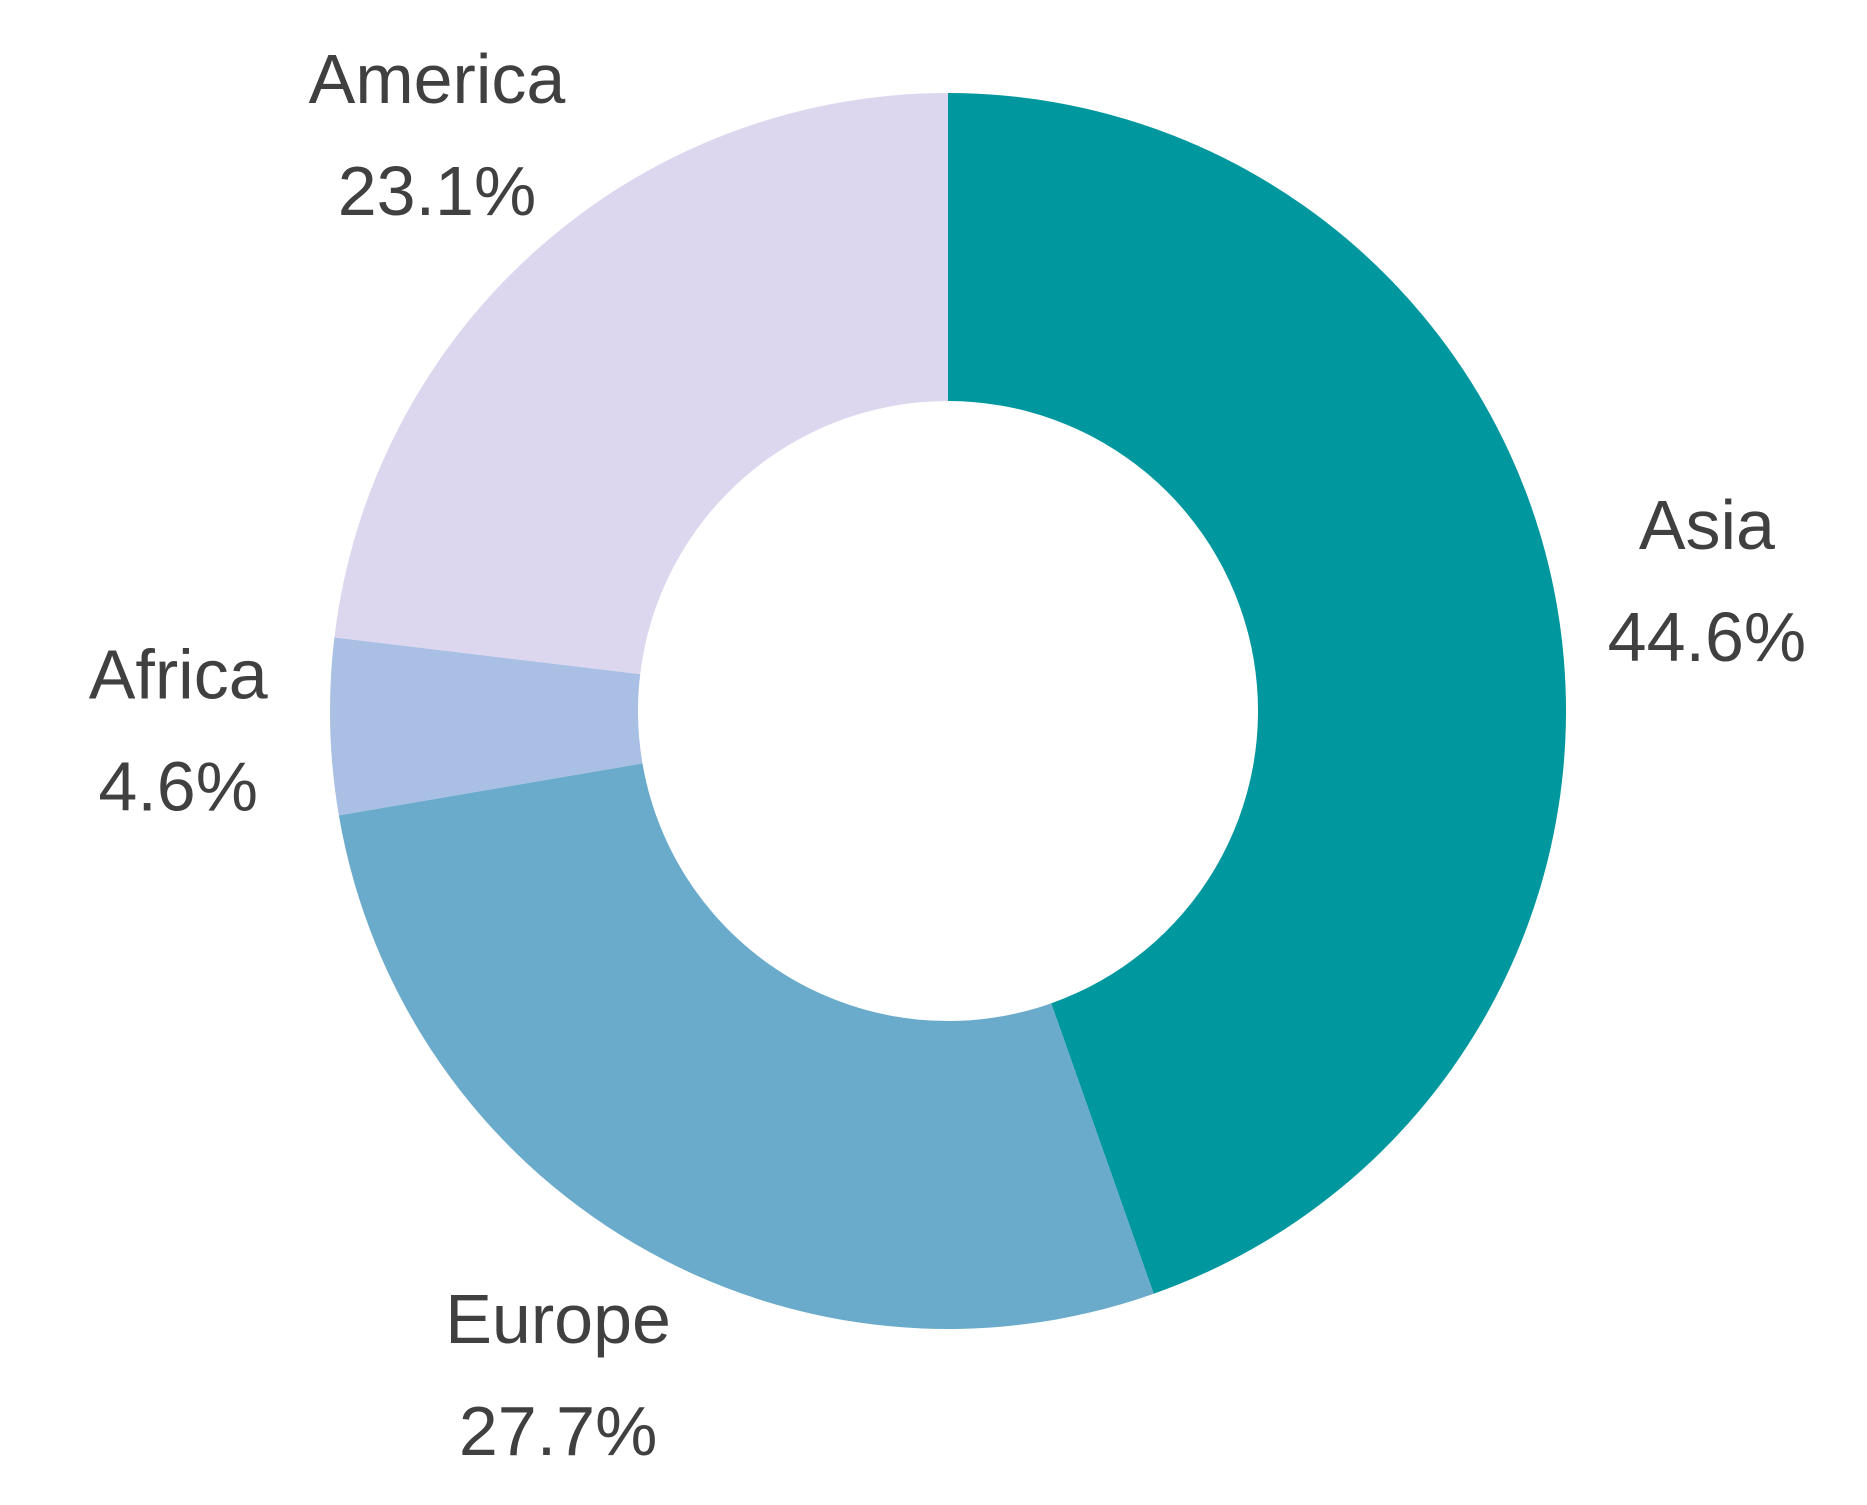  I want to click on slice-label-value-america: 23.1%, so click(437, 191).